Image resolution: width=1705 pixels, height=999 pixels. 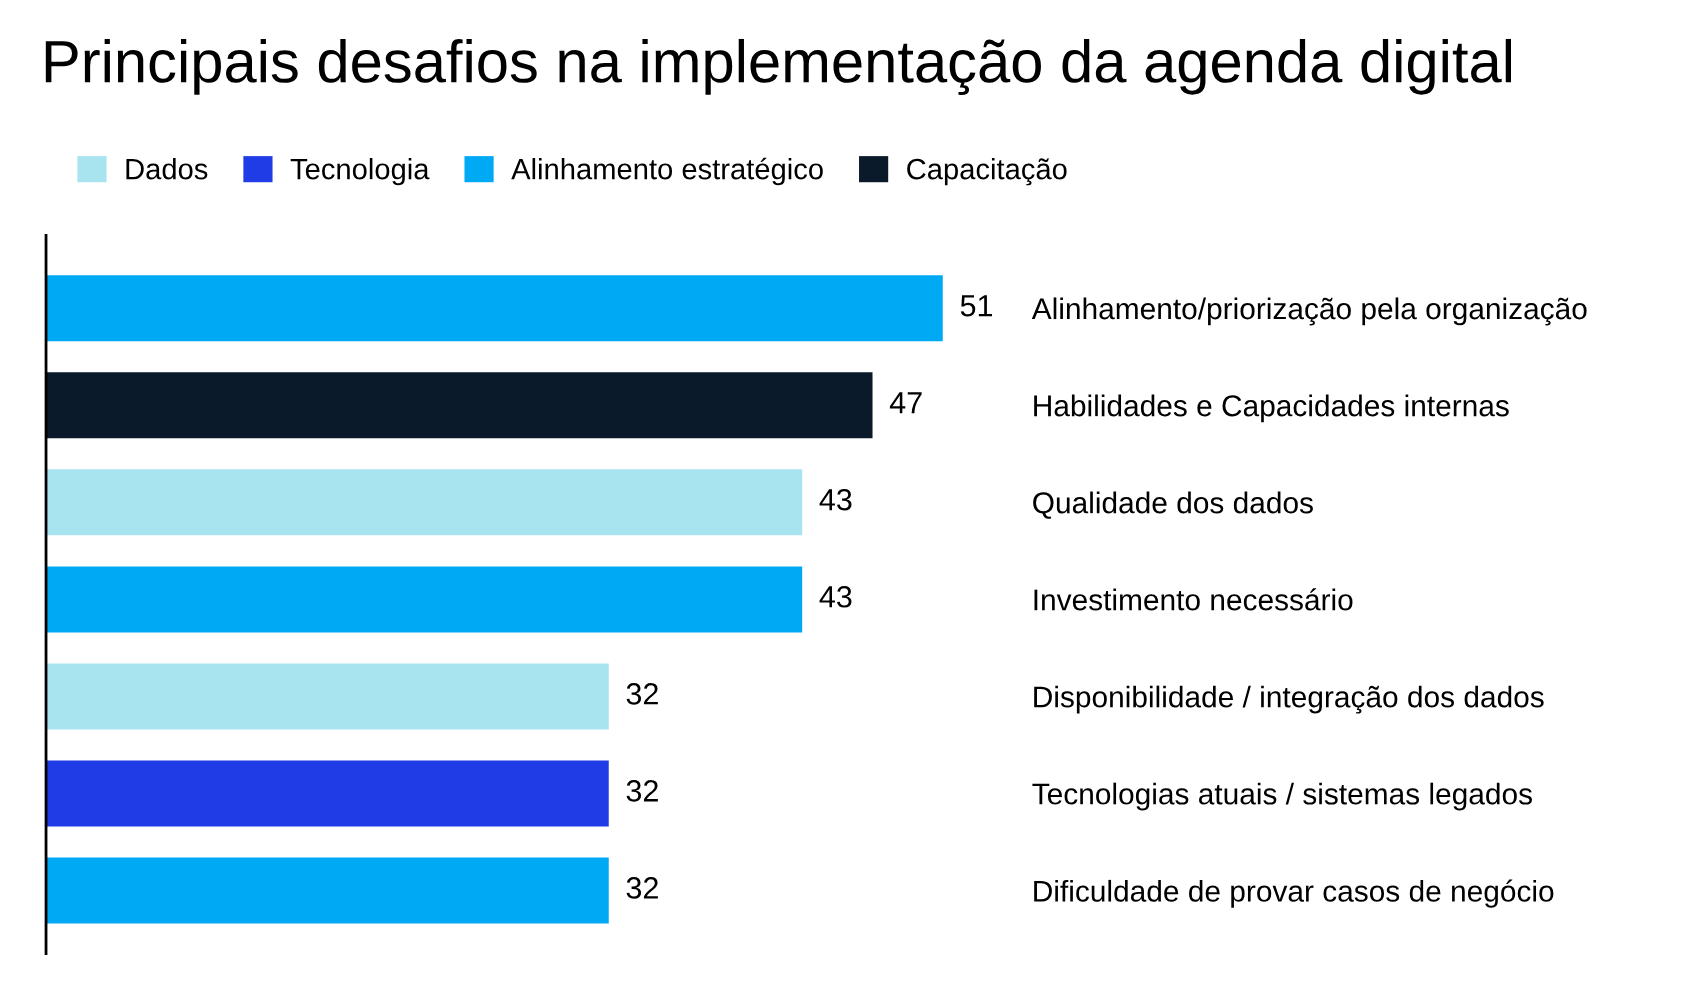 What do you see at coordinates (1282, 796) in the screenshot?
I see `y-tick-label: Tecnologias atuais / sistemas legados` at bounding box center [1282, 796].